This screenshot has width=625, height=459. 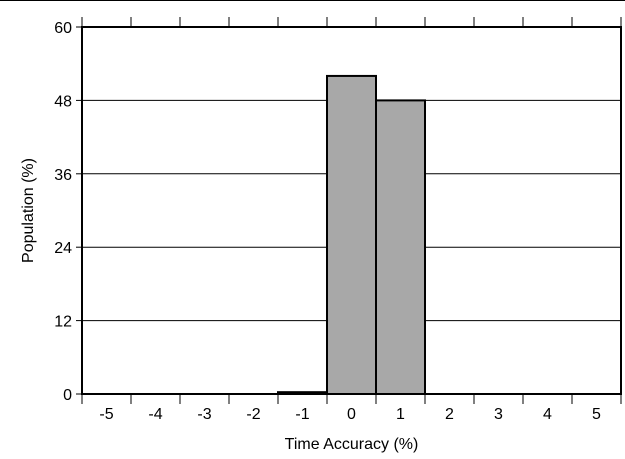 I want to click on y-tick-label-1: 12, so click(x=63, y=322).